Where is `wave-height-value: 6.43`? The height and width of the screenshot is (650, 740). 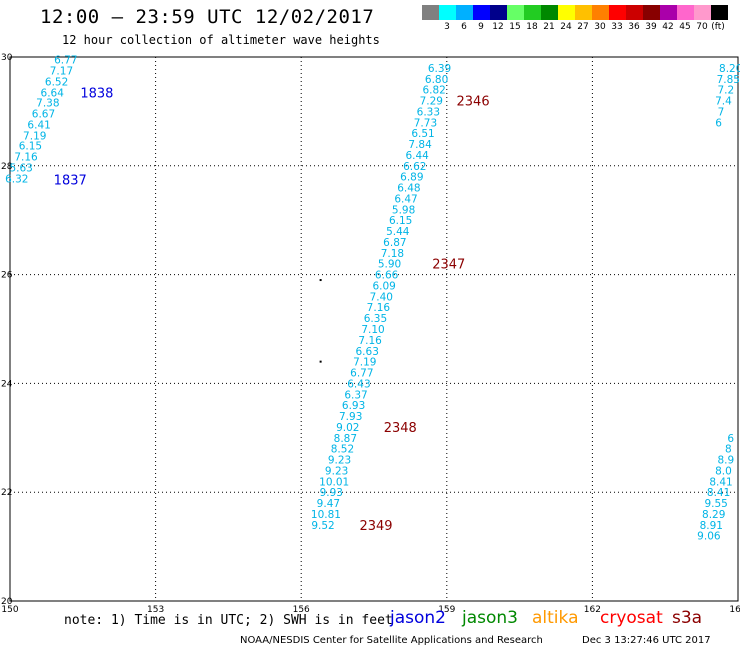
wave-height-value: 6.43 is located at coordinates (358, 384).